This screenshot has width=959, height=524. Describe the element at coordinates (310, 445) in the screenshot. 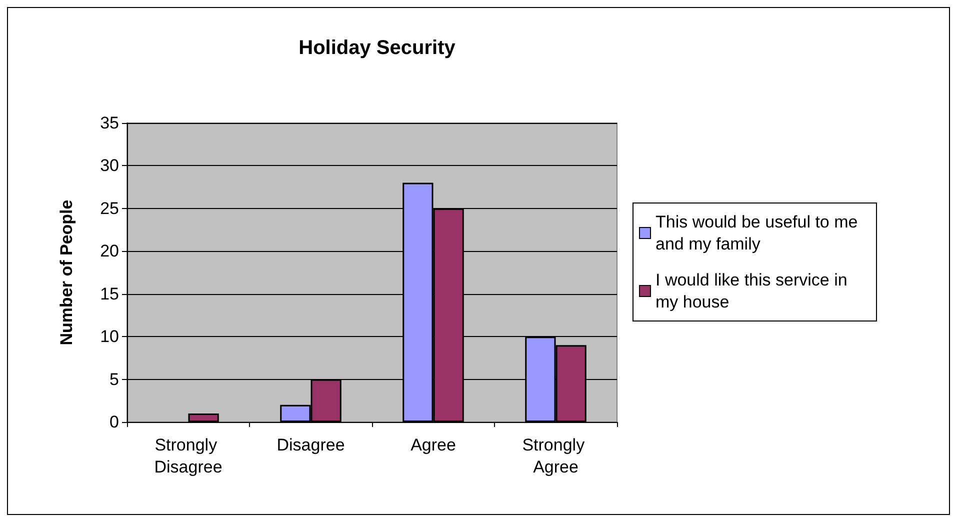

I see `x-tick-label: Disagree` at that location.